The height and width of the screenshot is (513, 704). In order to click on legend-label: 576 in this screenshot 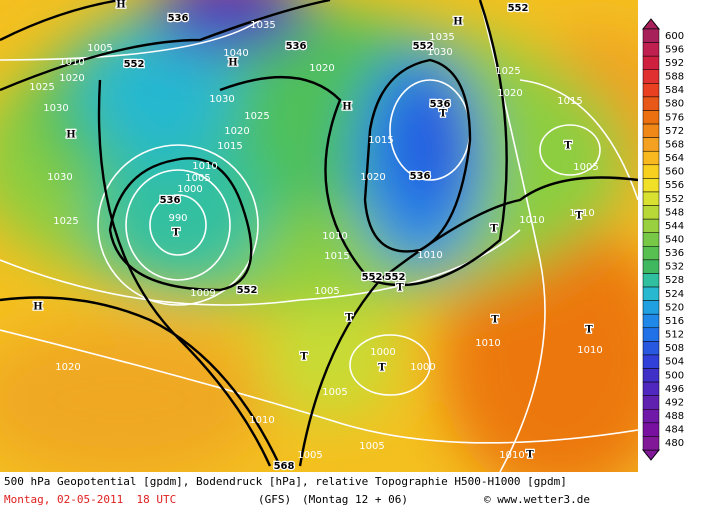, I will do `click(674, 117)`.